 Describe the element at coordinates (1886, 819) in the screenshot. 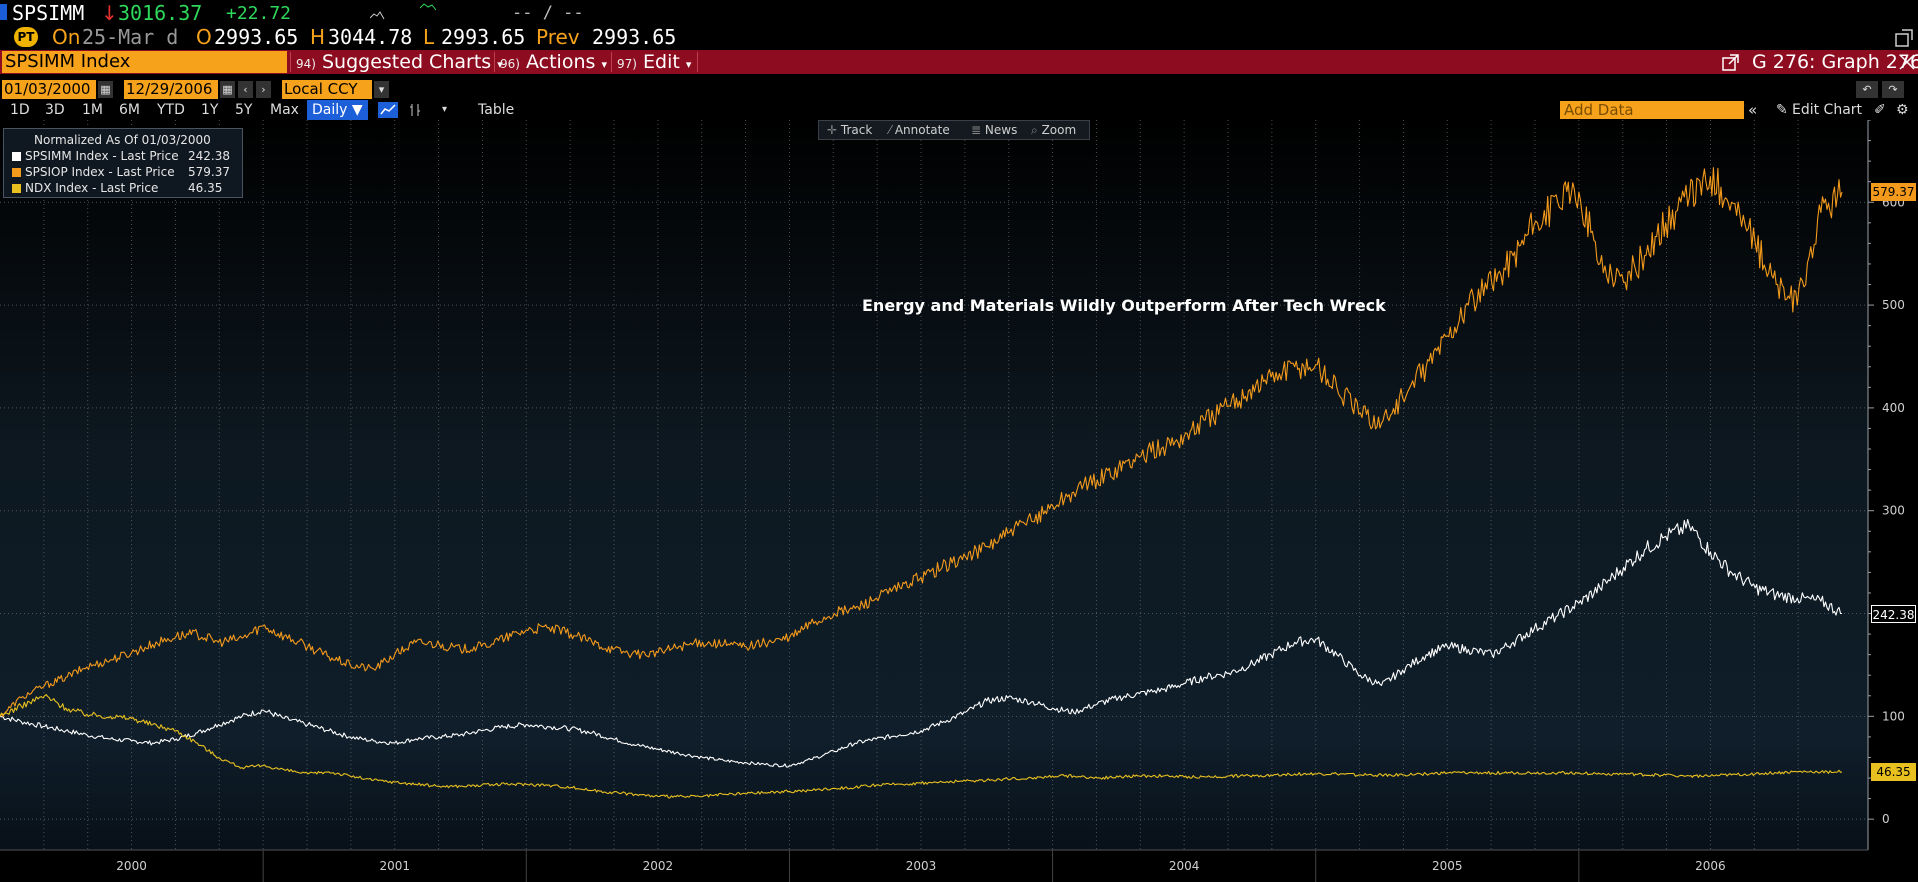

I see `y-tick-label: 0` at that location.